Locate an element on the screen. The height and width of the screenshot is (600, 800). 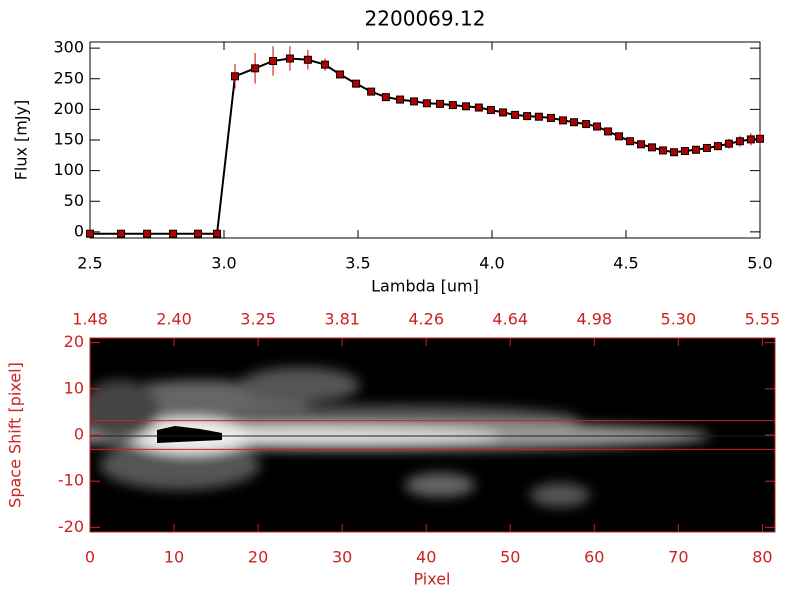
y-tick-label: 300 is located at coordinates (68, 47).